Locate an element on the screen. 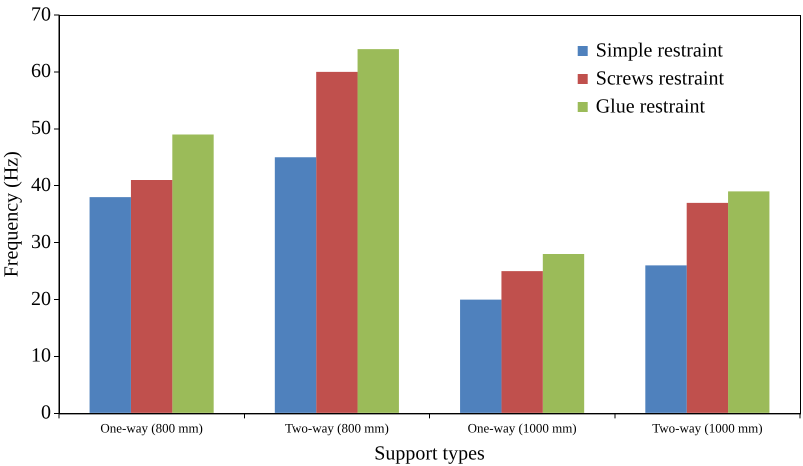 This screenshot has width=803, height=466. y-tick-label: 20 is located at coordinates (41, 299).